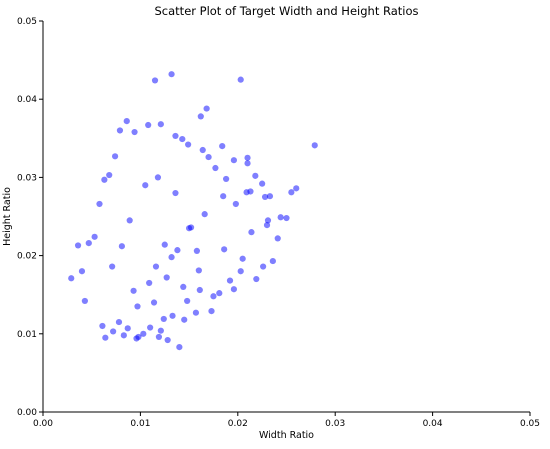 Image resolution: width=550 pixels, height=449 pixels. What do you see at coordinates (140, 424) in the screenshot?
I see `x-tick-label: 0.01` at bounding box center [140, 424].